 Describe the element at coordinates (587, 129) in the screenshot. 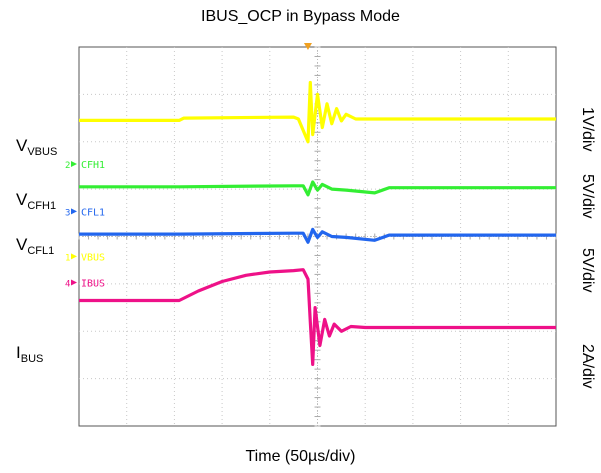

I see `scale-ch1: 1V/div` at that location.